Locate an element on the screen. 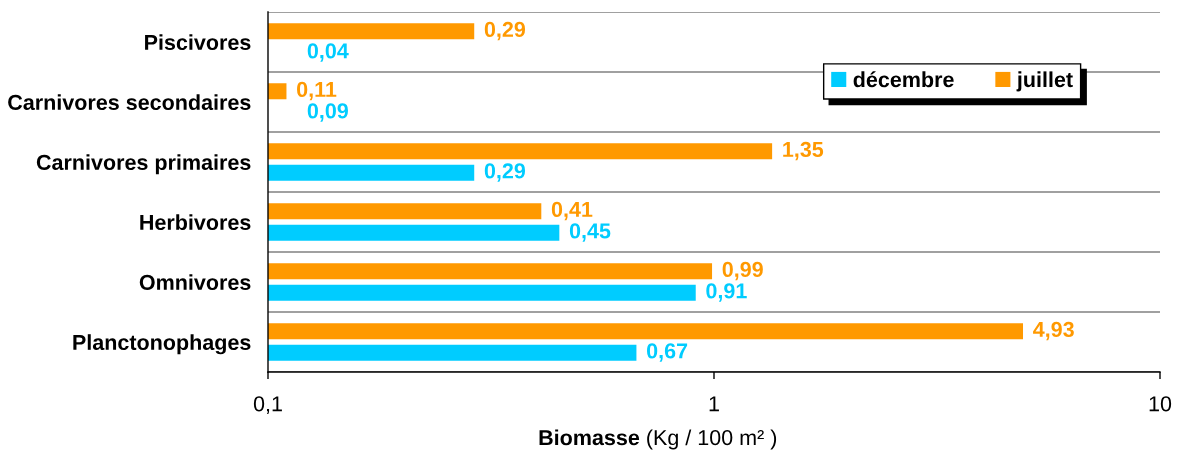  y-tick-label: Piscivores is located at coordinates (198, 42).